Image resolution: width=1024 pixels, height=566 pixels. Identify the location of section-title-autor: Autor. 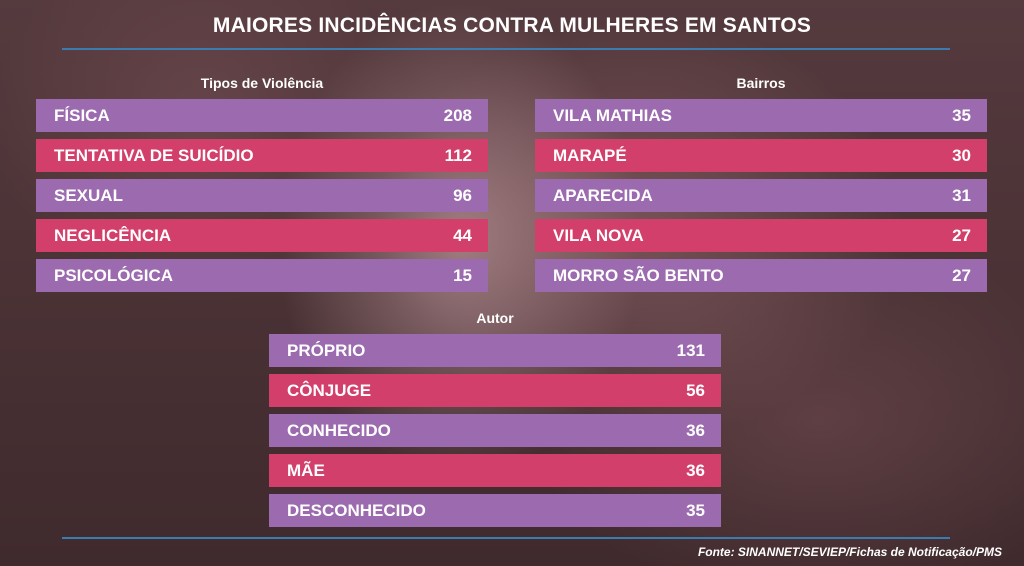
(495, 318).